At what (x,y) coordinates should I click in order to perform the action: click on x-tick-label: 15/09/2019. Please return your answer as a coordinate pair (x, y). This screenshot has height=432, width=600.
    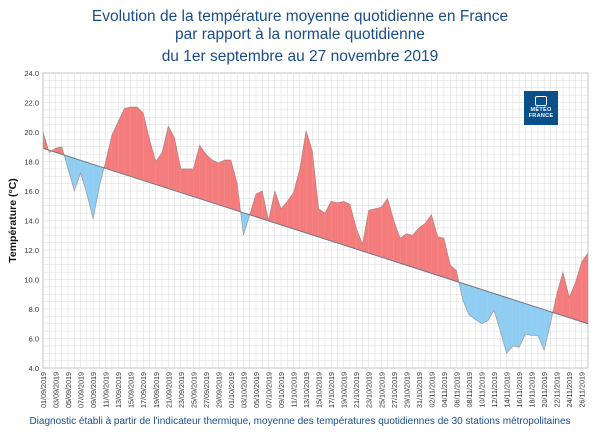
    Looking at the image, I should click on (131, 390).